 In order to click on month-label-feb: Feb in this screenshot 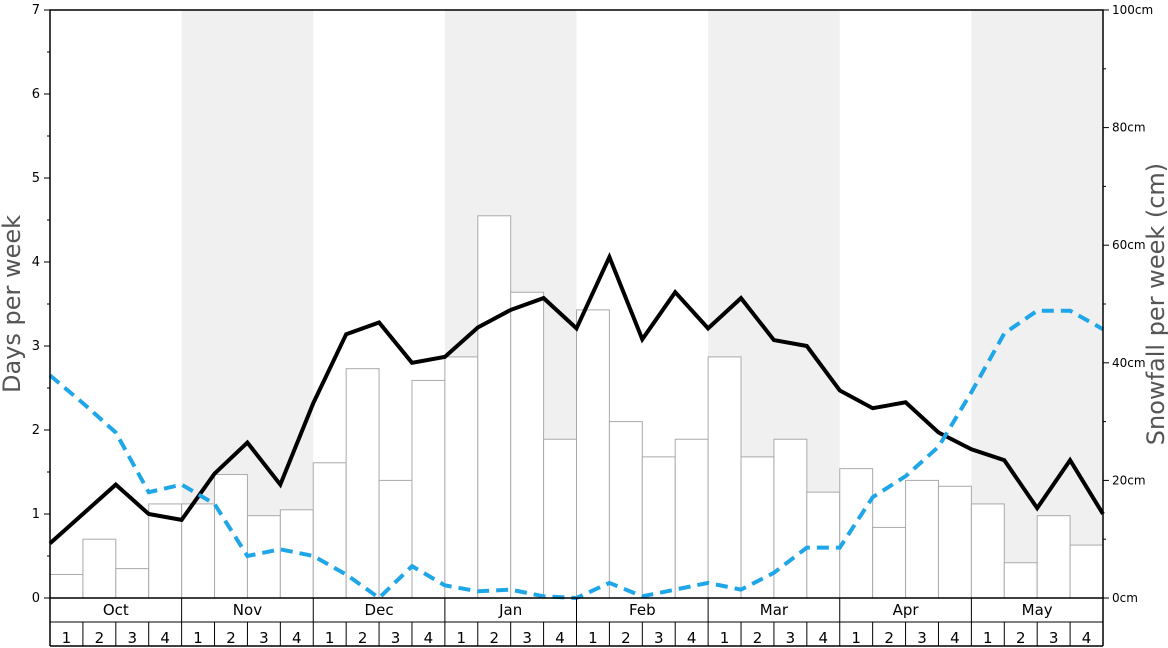, I will do `click(642, 610)`.